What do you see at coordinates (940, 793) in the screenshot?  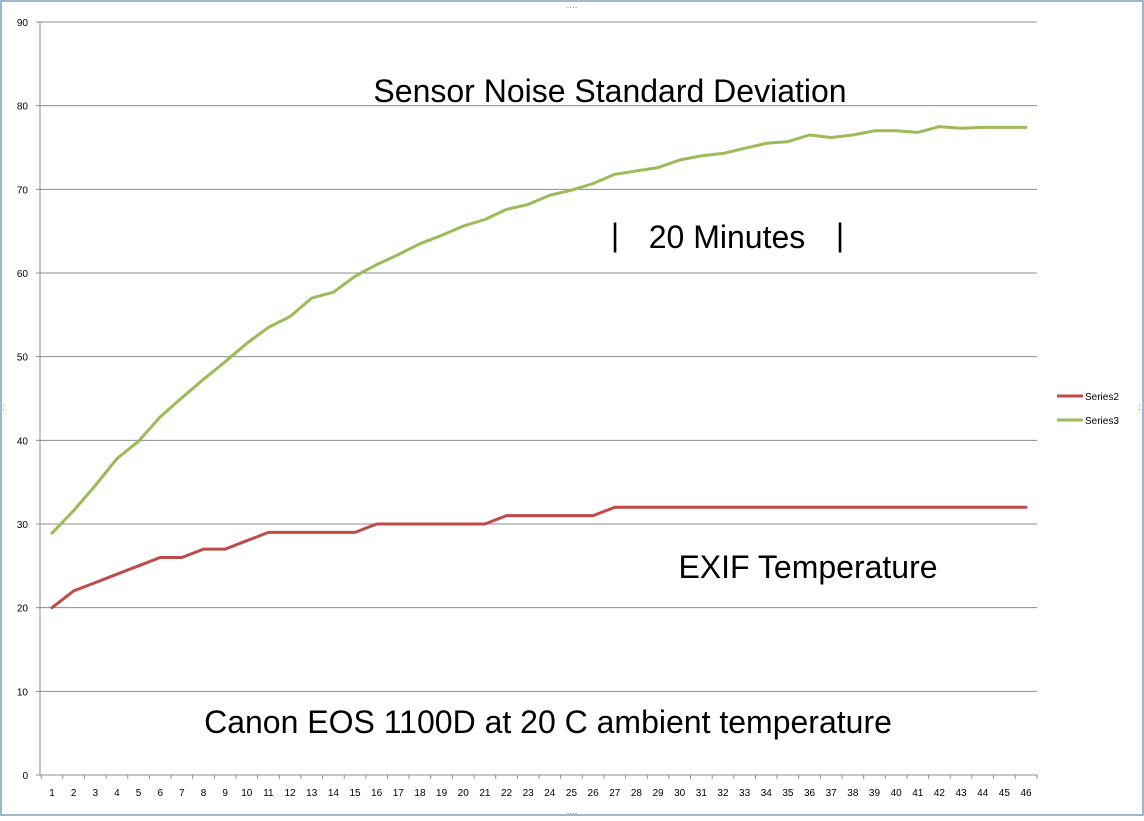 I see `x-tick-label: 42` at bounding box center [940, 793].